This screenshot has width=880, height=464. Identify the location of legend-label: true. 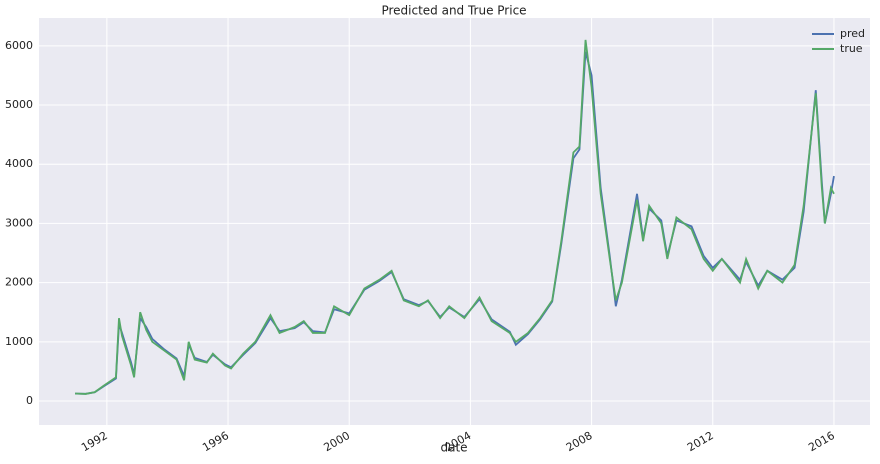
(851, 48).